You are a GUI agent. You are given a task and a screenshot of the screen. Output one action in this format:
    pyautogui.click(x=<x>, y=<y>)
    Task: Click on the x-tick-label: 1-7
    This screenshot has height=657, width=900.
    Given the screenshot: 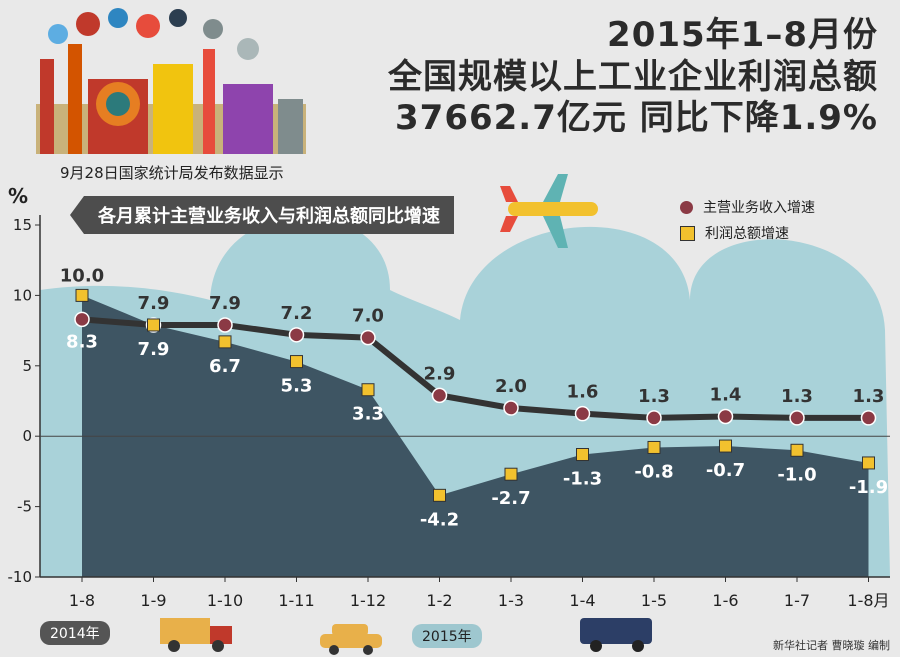 What is the action you would take?
    pyautogui.click(x=797, y=600)
    